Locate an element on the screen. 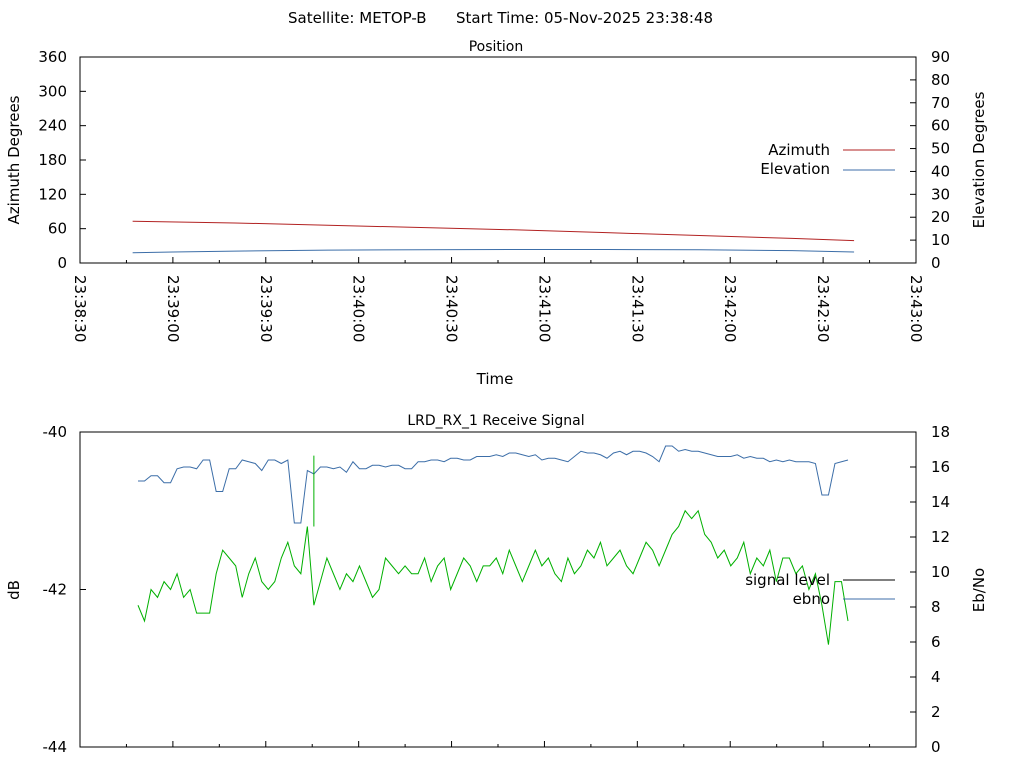  ebno-axis-label: Eb/No is located at coordinates (979, 590).